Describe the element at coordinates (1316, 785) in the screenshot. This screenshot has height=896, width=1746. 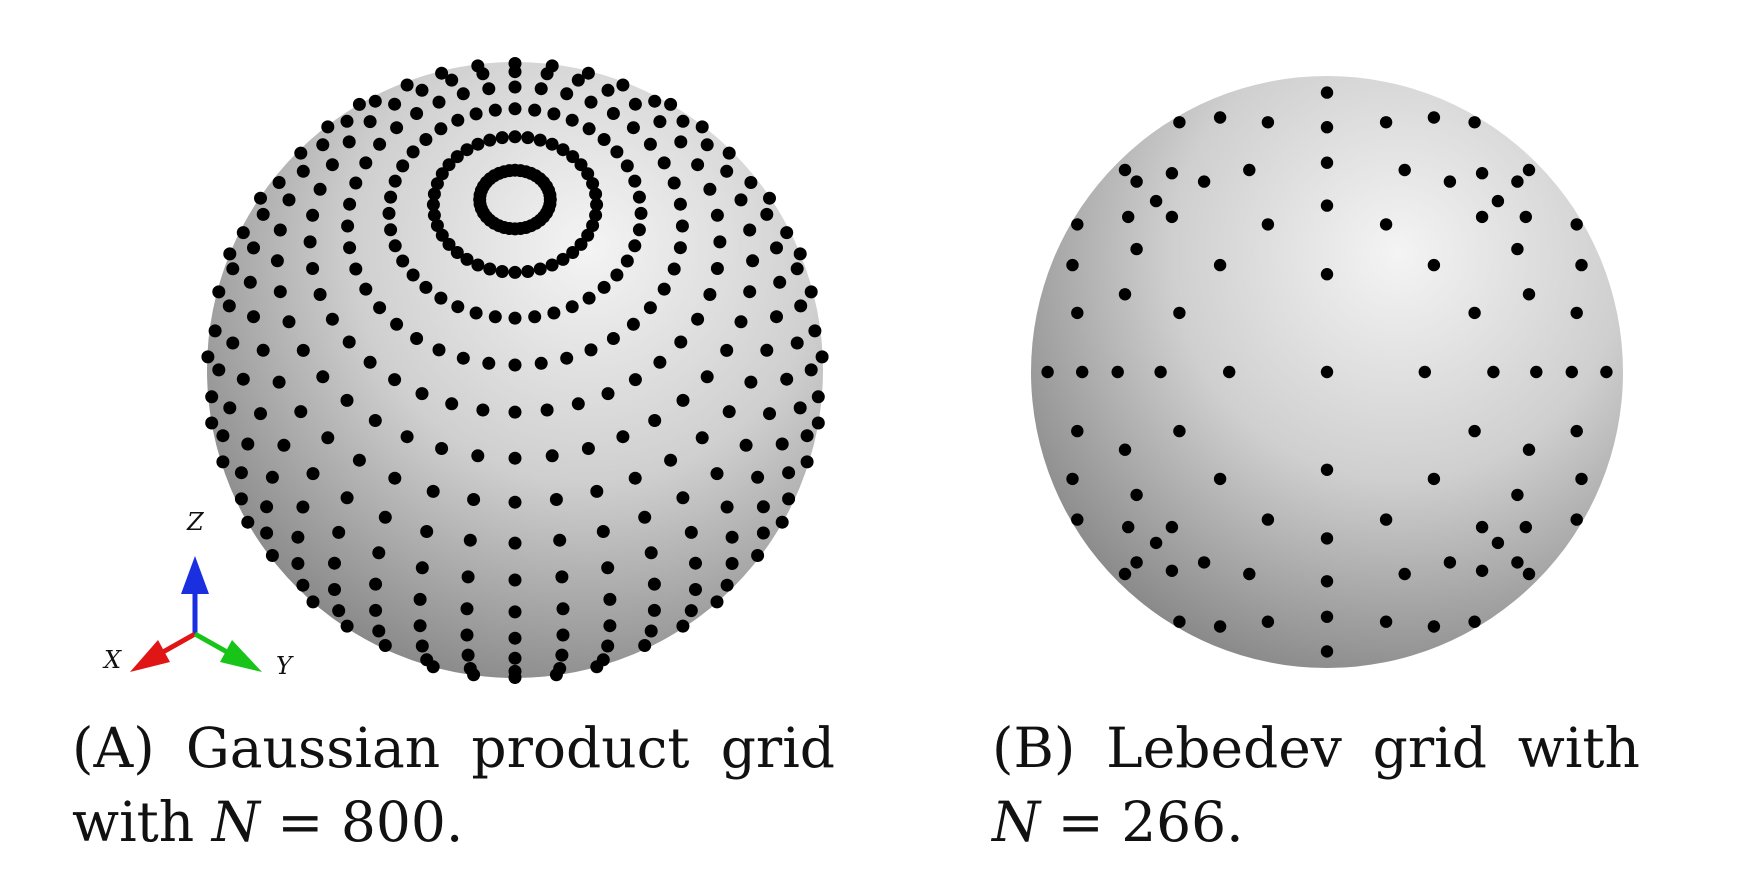
I see `caption-b: (B) Lebedev grid with N = 266.` at that location.